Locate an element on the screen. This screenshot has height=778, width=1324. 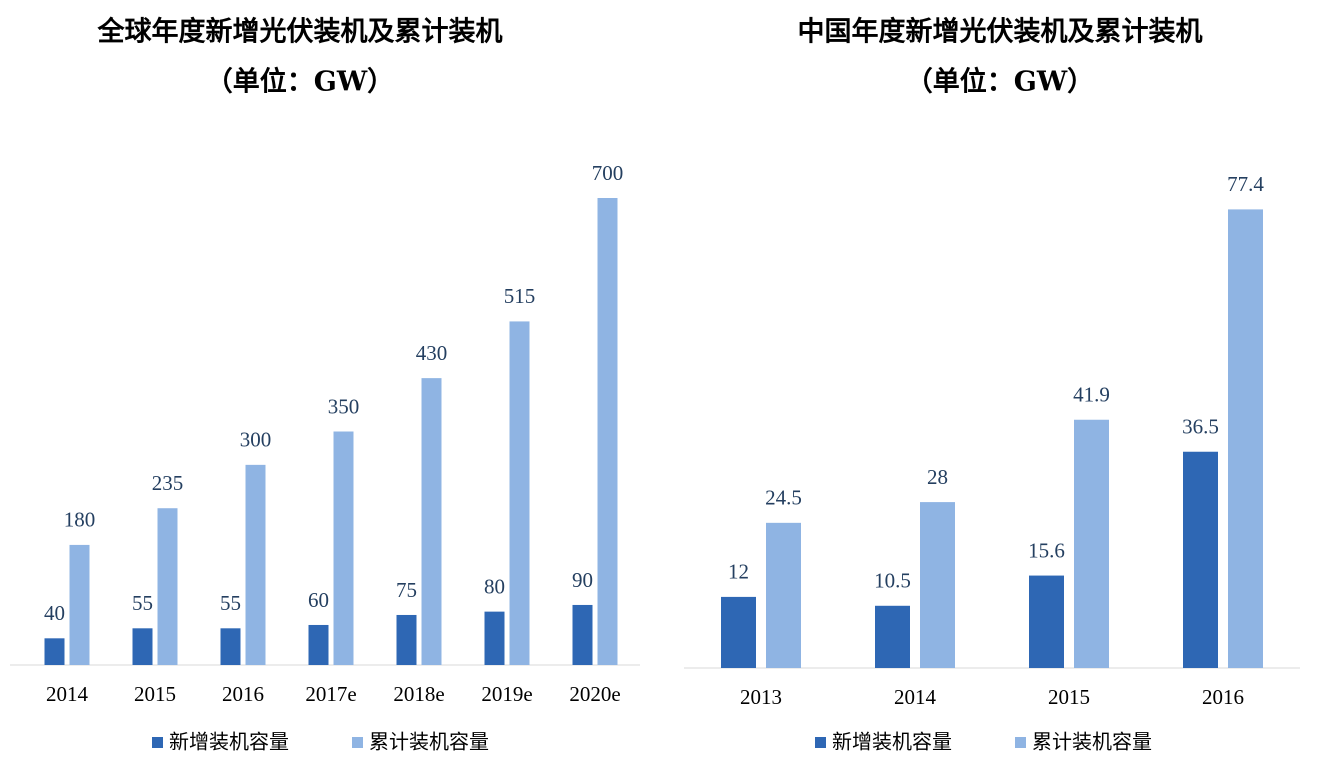
data-label: 60 is located at coordinates (318, 600).